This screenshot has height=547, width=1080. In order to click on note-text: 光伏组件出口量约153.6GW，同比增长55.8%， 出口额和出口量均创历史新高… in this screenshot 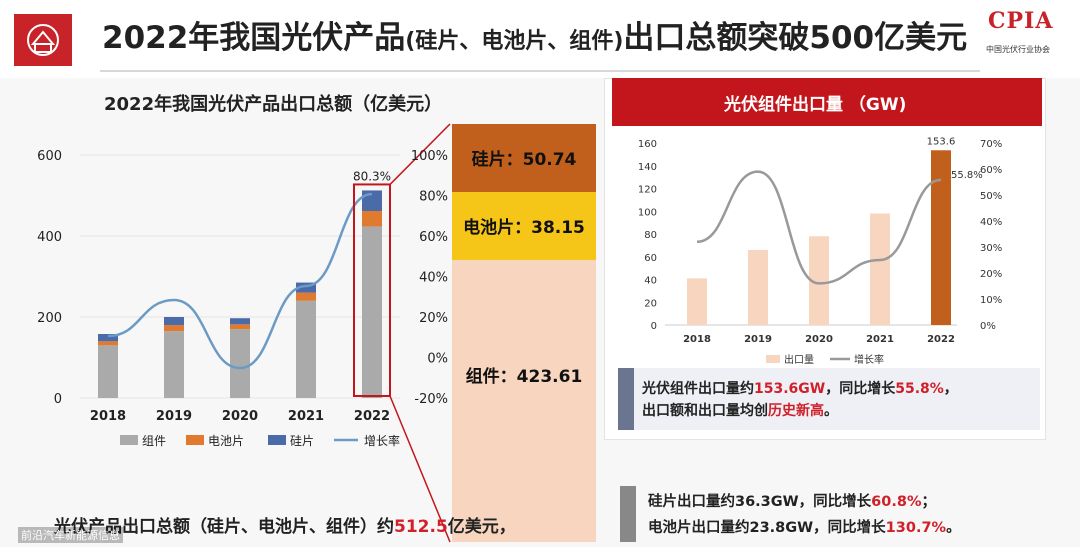, I will do `click(800, 400)`.